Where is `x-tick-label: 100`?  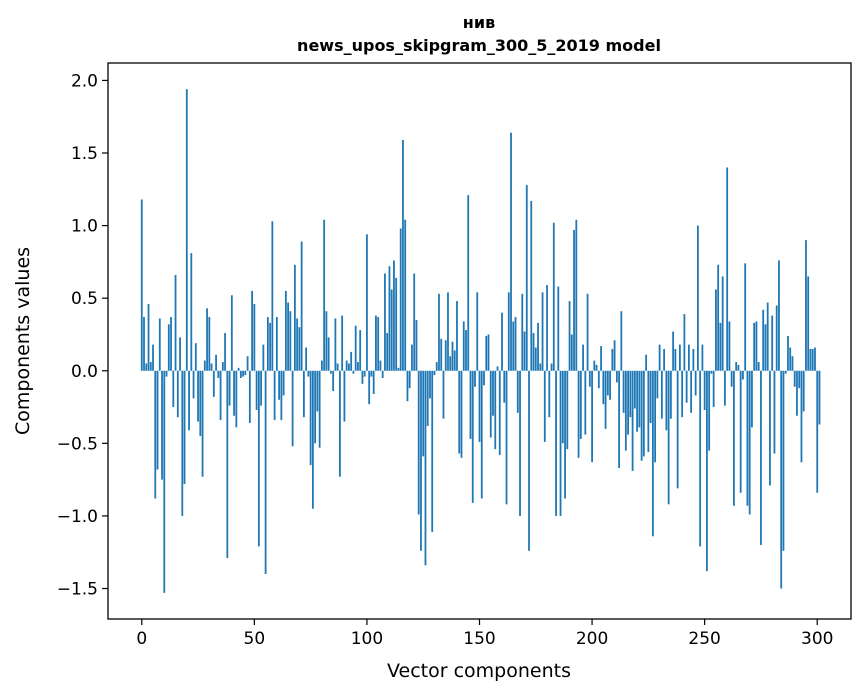
x-tick-label: 100 is located at coordinates (367, 639).